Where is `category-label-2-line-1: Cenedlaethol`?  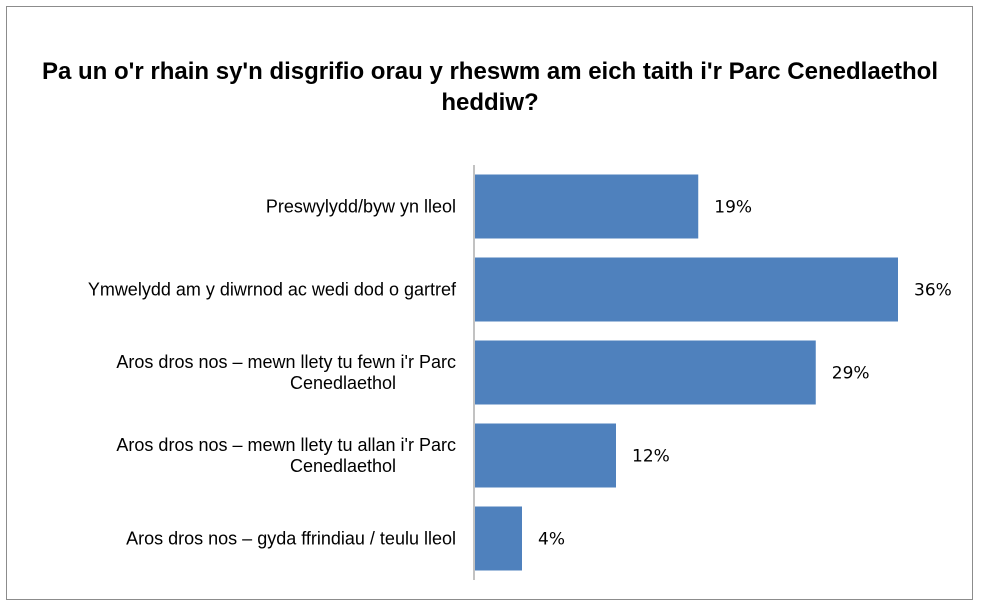 category-label-2-line-1: Cenedlaethol is located at coordinates (343, 383).